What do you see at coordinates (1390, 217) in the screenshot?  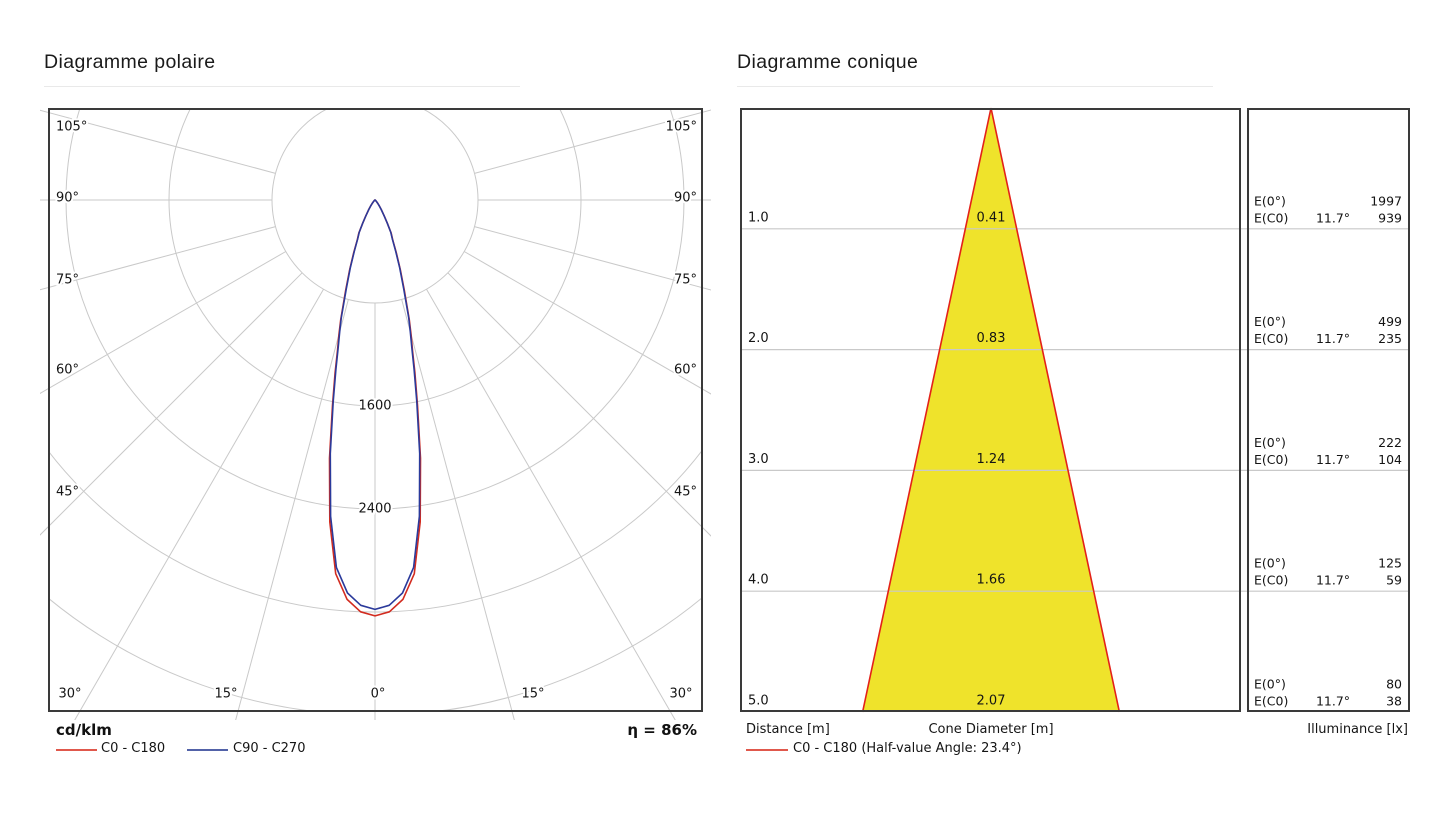 I see `illuminance-ec0-value: 939` at bounding box center [1390, 217].